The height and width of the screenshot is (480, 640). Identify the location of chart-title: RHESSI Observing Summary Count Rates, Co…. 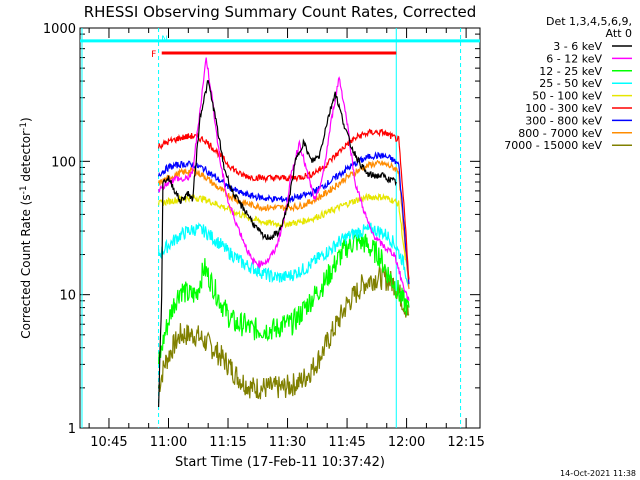
(280, 12).